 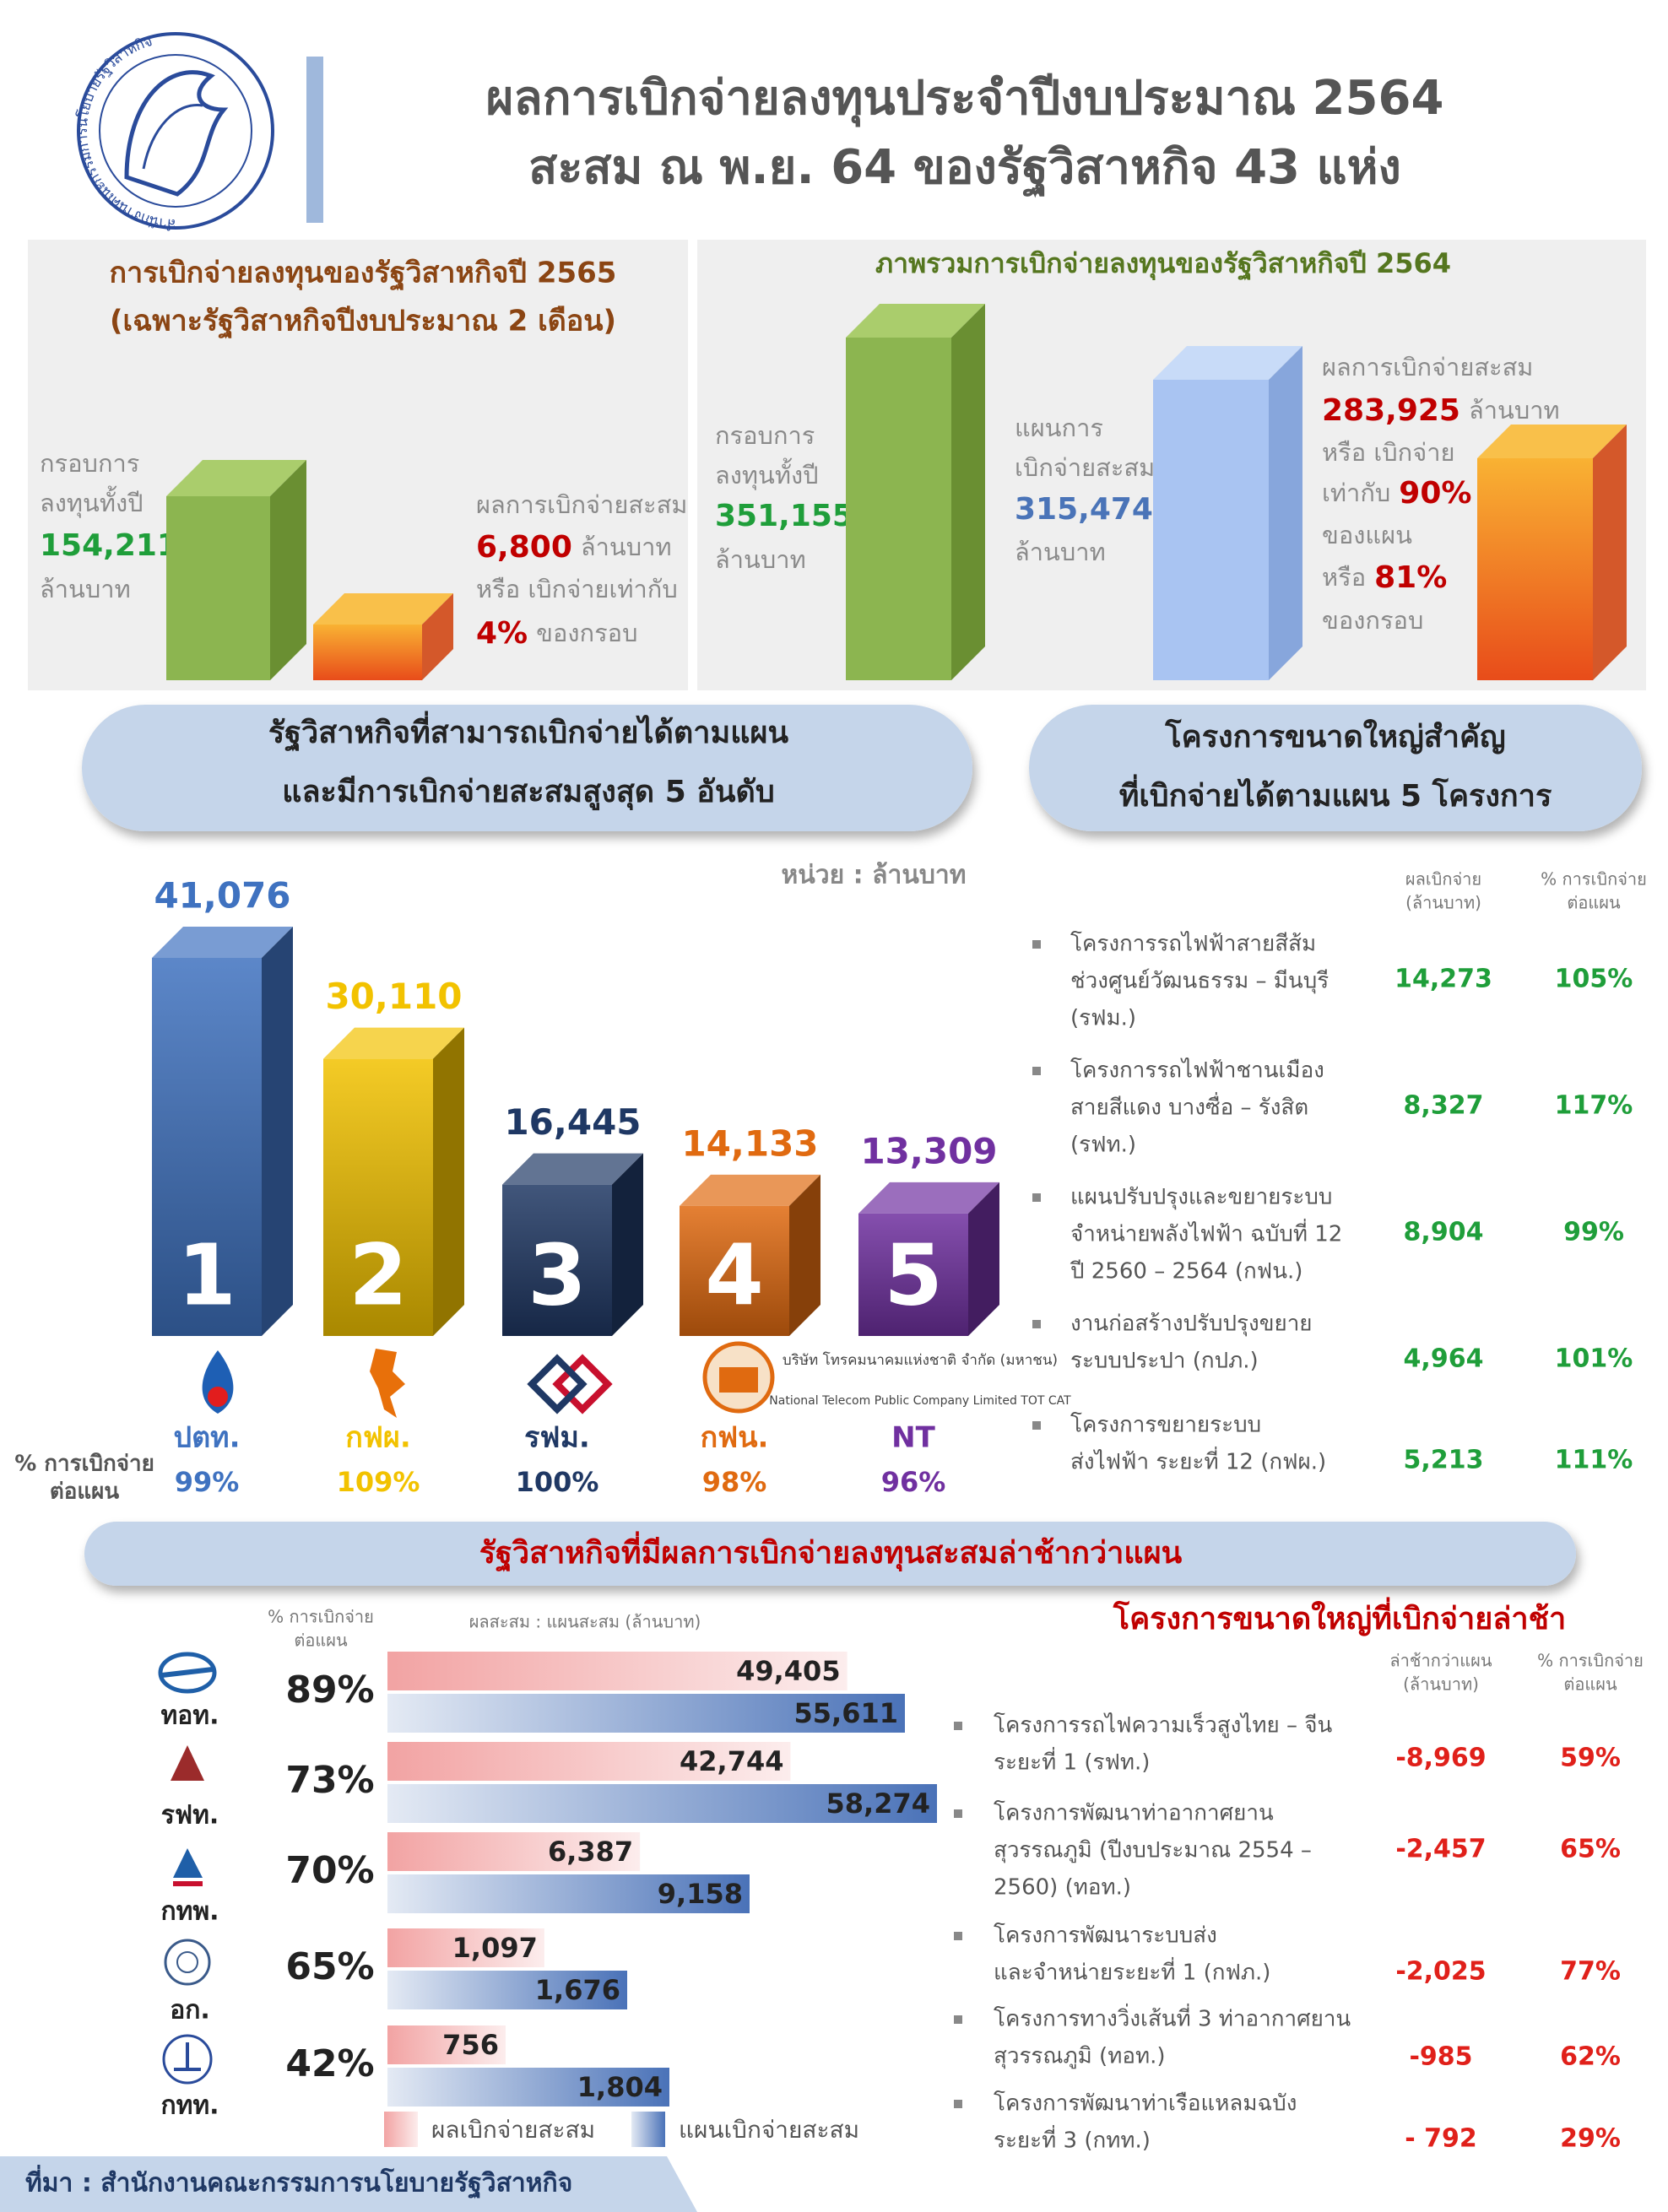 I want to click on logo-iea, so click(x=187, y=1962).